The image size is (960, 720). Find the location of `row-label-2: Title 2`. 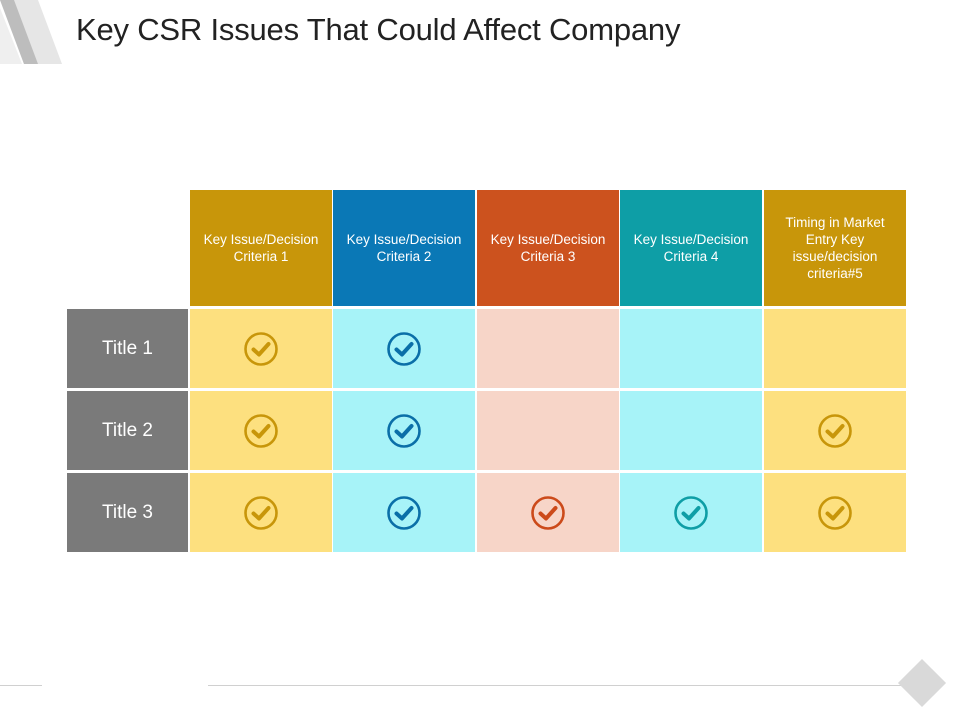

row-label-2: Title 2 is located at coordinates (127, 430).